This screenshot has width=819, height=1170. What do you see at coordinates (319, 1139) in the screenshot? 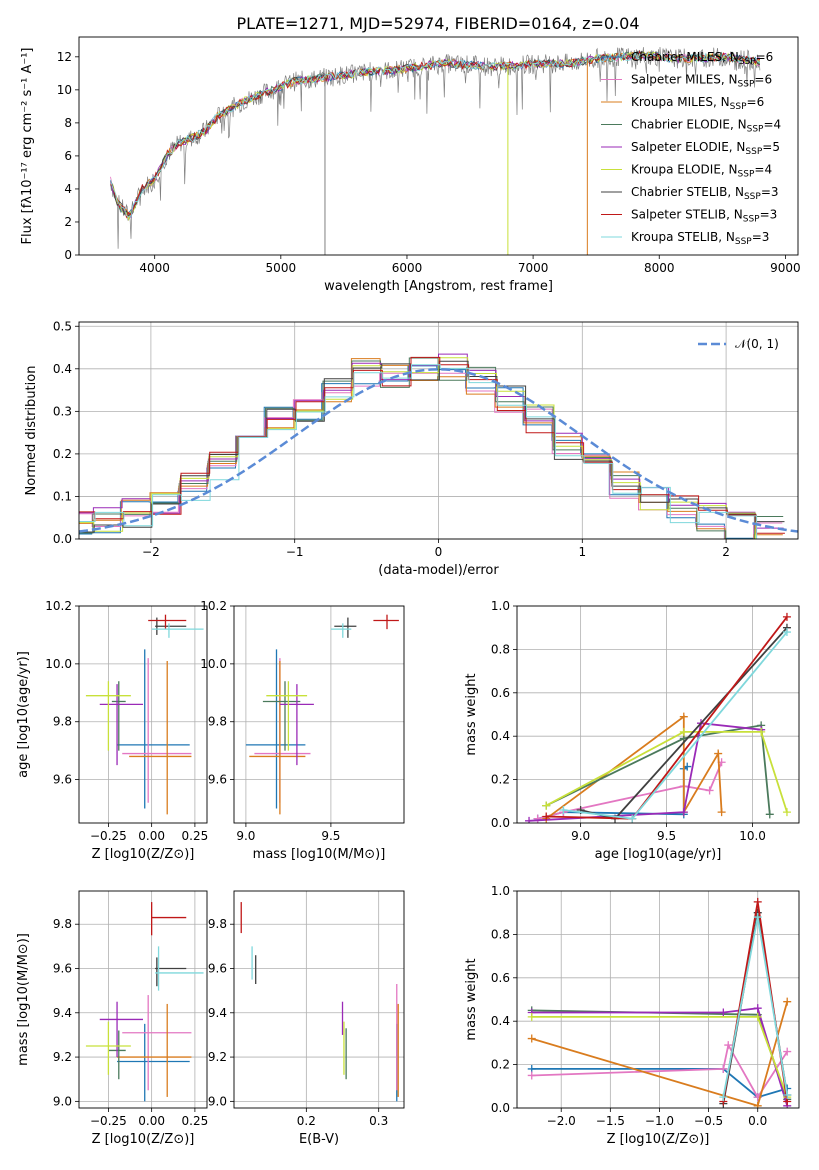
I see `x-axis-label: E(B-V)` at bounding box center [319, 1139].